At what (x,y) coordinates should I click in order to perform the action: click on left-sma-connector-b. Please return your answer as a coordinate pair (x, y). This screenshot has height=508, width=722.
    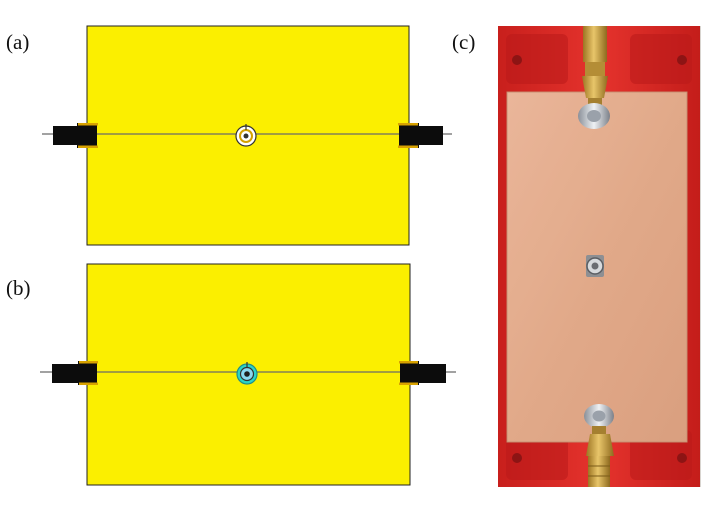
    Looking at the image, I should click on (75, 373).